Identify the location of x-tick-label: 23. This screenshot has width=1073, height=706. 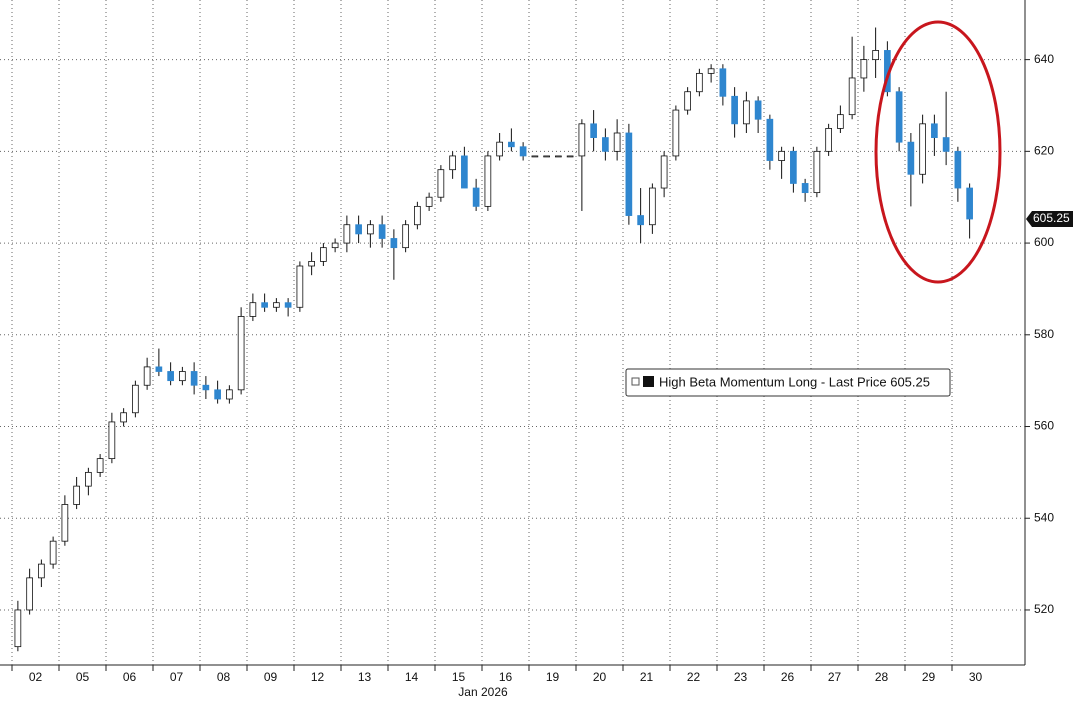
(741, 677).